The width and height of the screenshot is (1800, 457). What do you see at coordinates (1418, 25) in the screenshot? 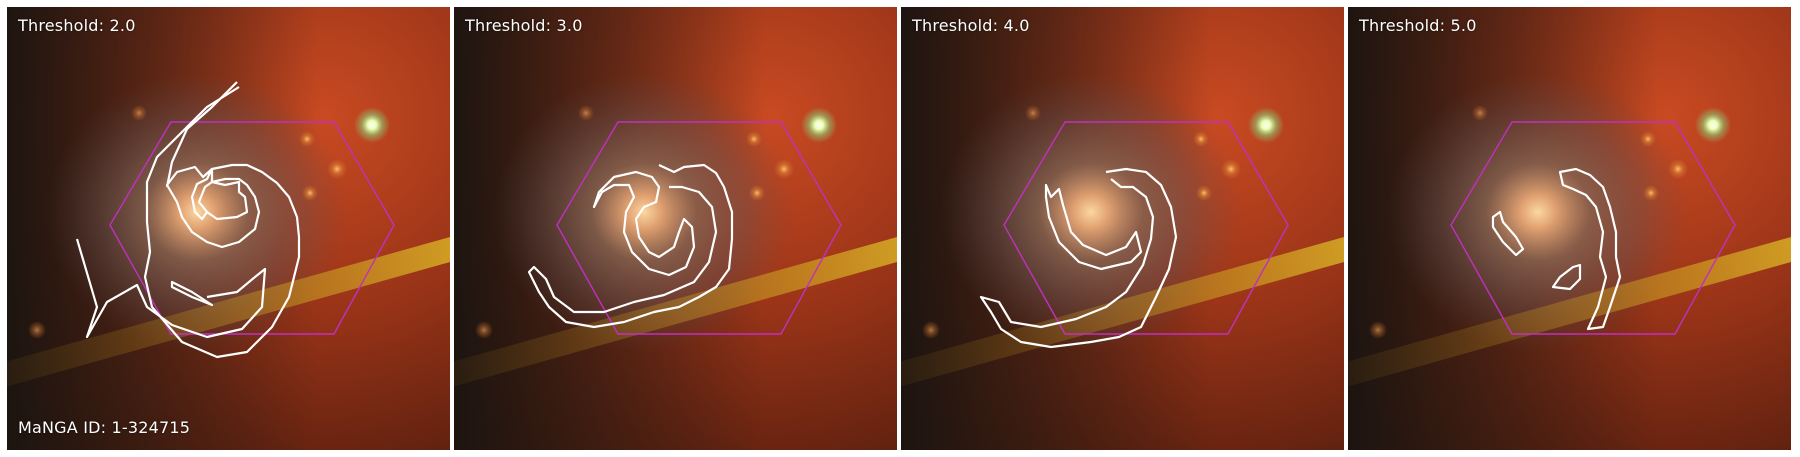
I see `threshold-label: Threshold: 5.0` at bounding box center [1418, 25].